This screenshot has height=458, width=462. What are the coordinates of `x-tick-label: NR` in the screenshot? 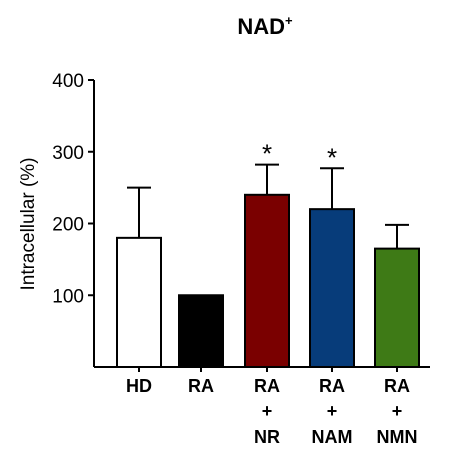 It's located at (267, 437).